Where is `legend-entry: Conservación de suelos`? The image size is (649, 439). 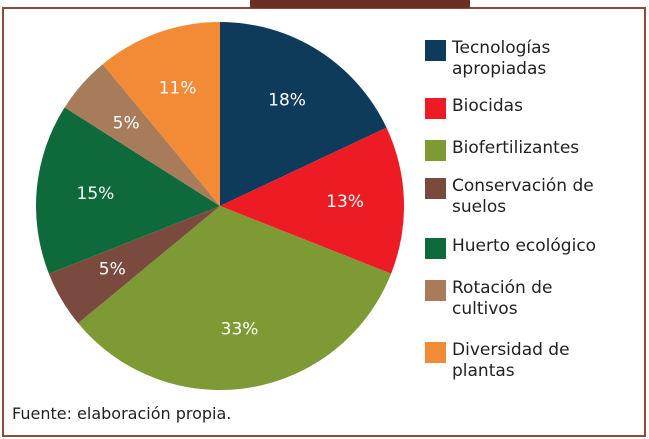
legend-entry: Conservación de suelos is located at coordinates (525, 197).